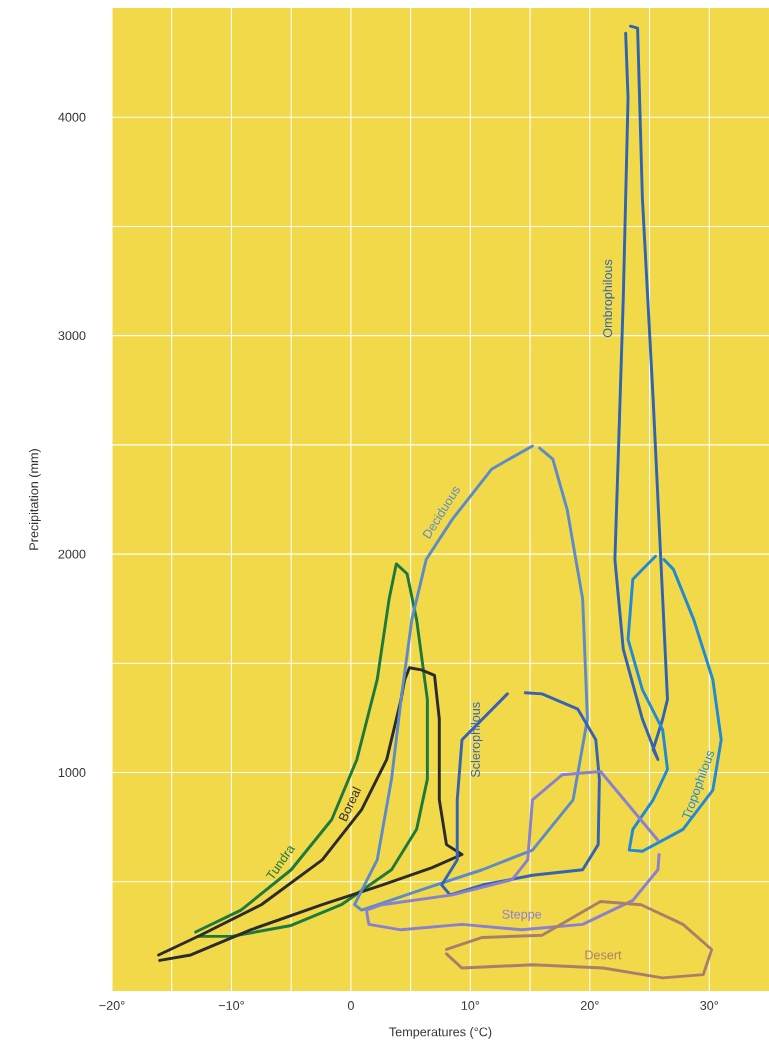  I want to click on y-axis-title: Precipitation (mm), so click(35, 499).